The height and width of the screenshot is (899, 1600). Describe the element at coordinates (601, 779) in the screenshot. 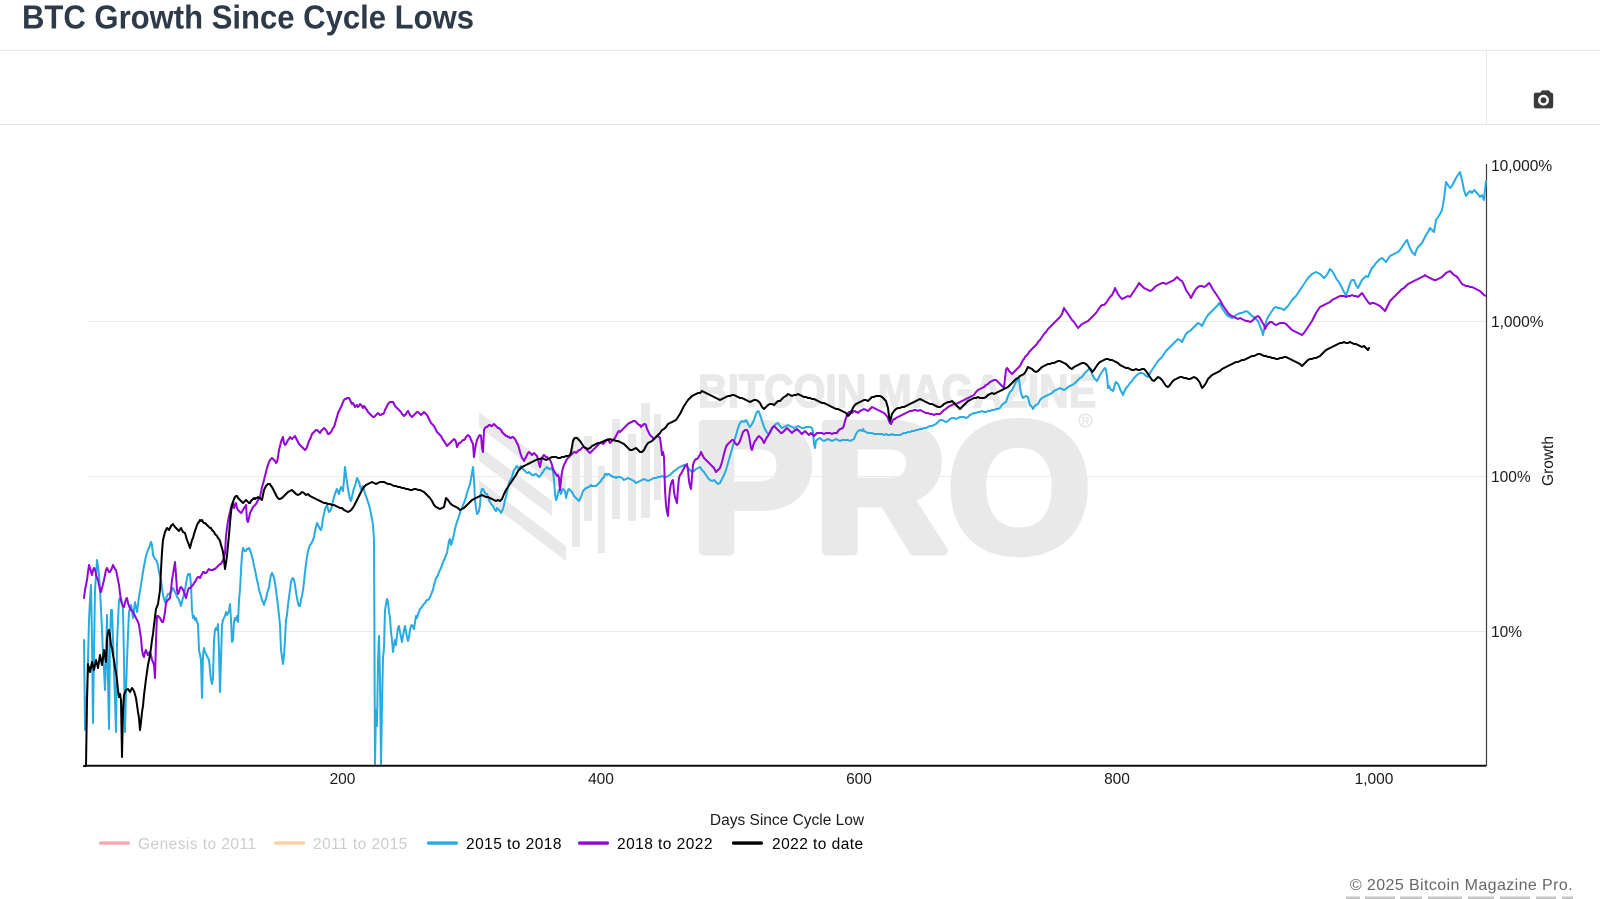

I see `svg-text: 400` at that location.